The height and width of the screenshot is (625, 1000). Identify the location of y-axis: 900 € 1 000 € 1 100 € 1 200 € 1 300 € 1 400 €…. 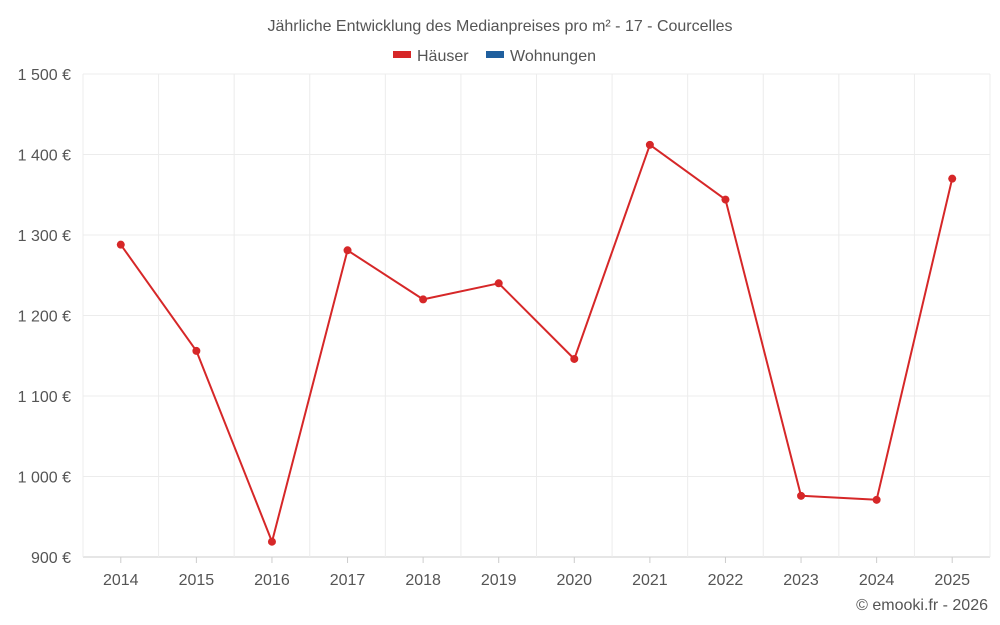
(44, 317).